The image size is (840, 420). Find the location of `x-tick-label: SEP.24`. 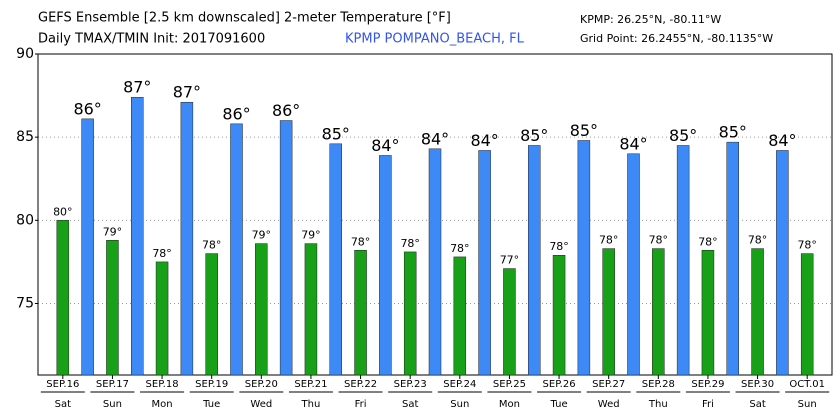

x-tick-label: SEP.24 is located at coordinates (459, 384).